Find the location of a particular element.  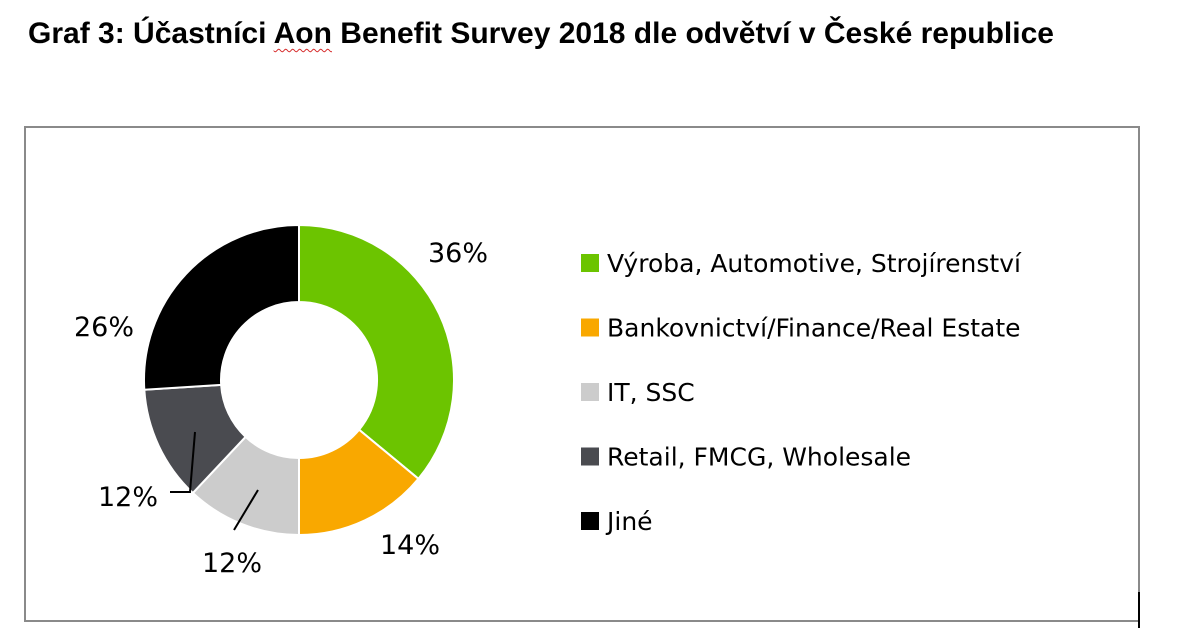

legend-swatch-it-ssc is located at coordinates (590, 392).